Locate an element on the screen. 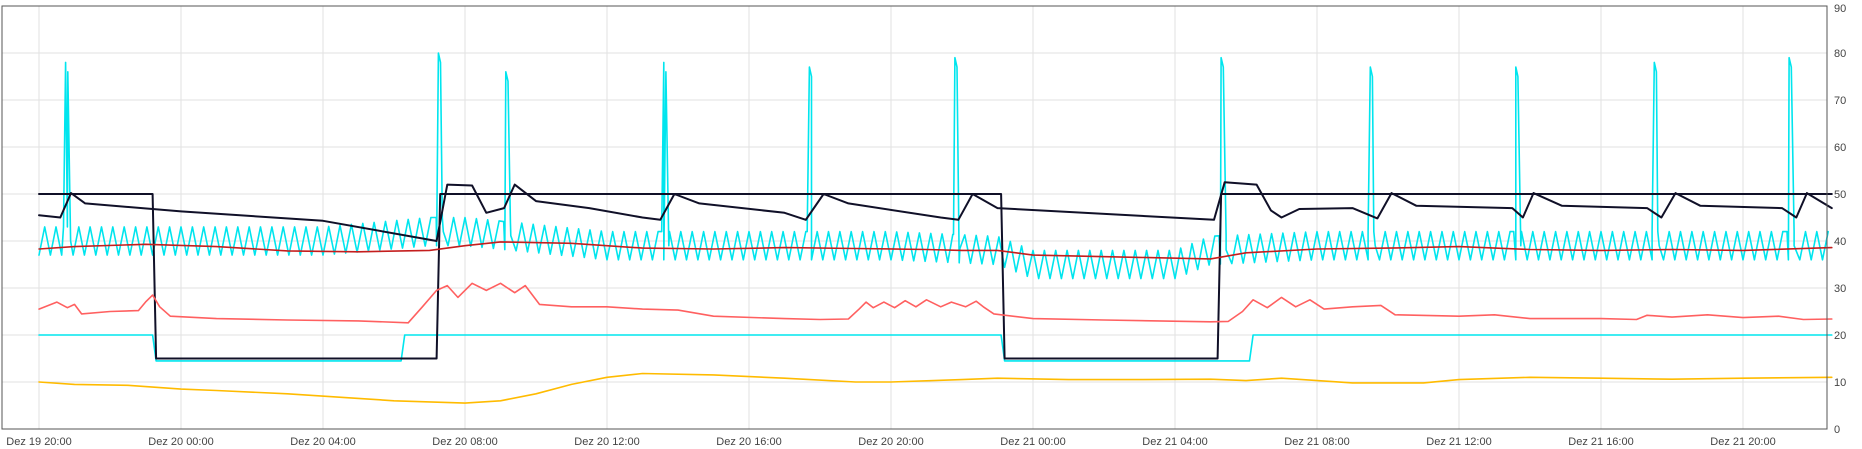  x-tick-label: Dez 20 00:00 is located at coordinates (180, 442).